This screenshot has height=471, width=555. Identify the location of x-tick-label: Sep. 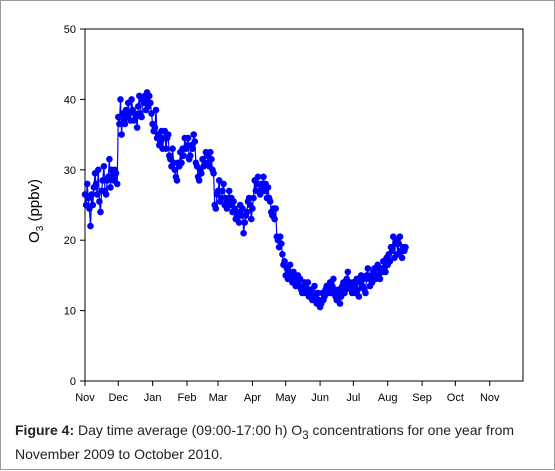
(422, 398).